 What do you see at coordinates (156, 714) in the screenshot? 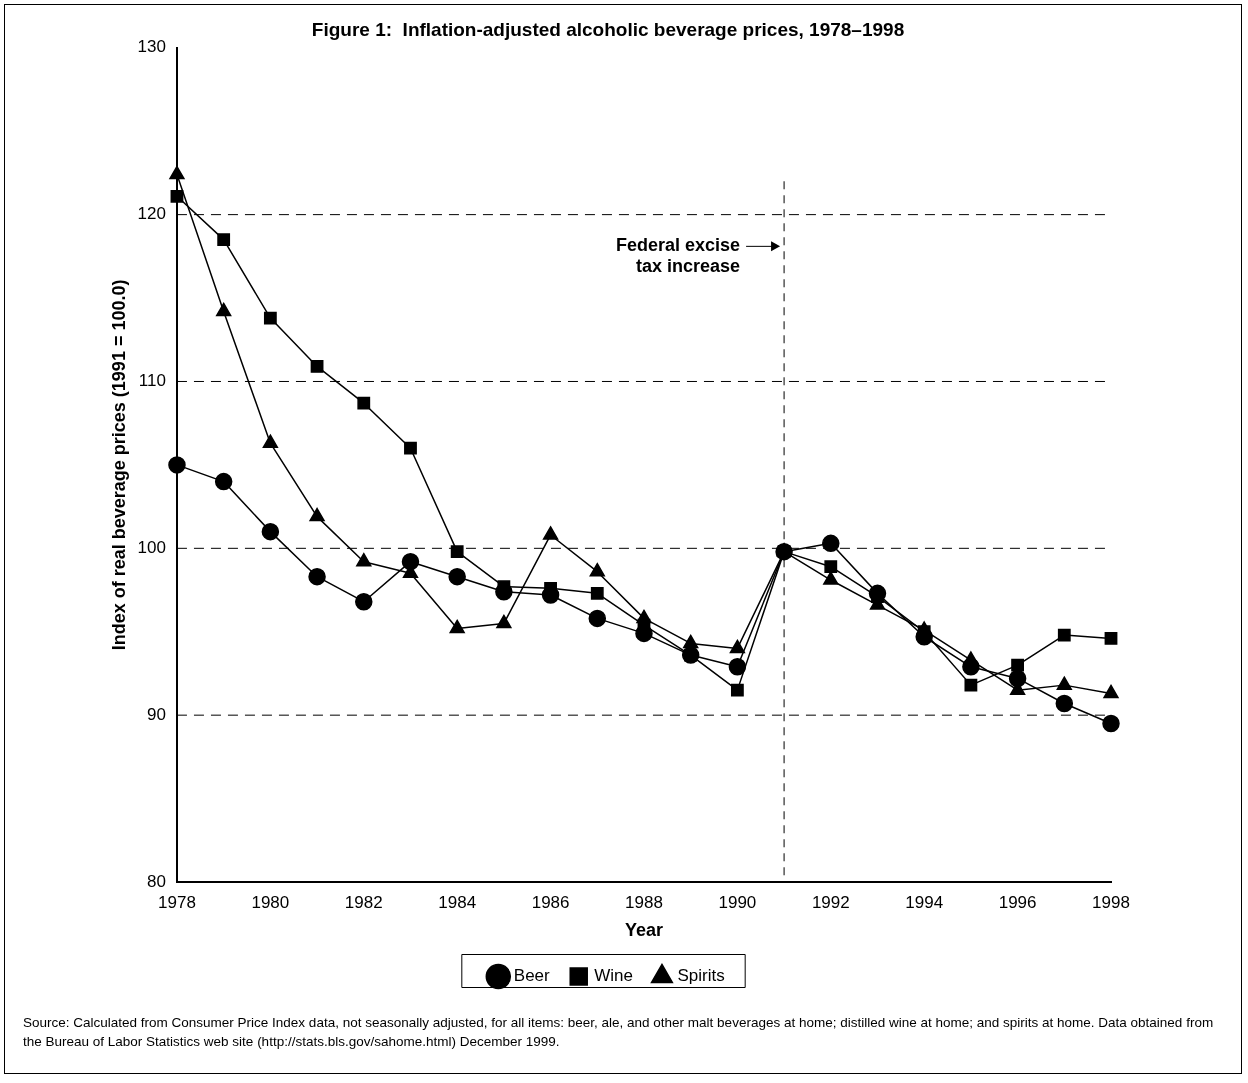
I see `y-tick-label: 90` at bounding box center [156, 714].